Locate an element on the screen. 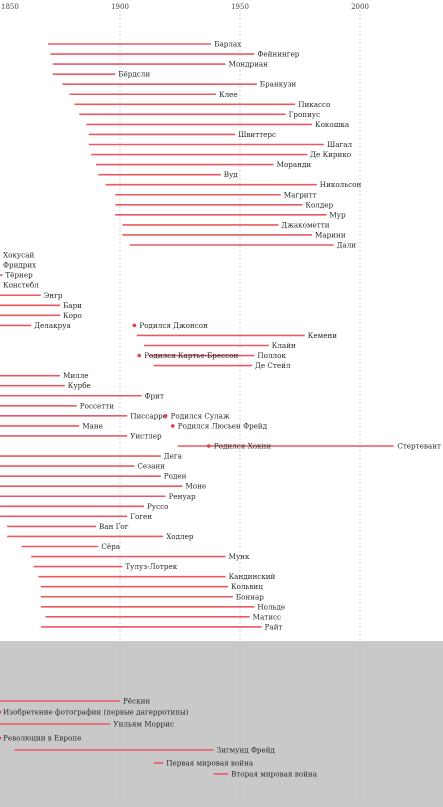  artist-label: Фрит is located at coordinates (154, 395).